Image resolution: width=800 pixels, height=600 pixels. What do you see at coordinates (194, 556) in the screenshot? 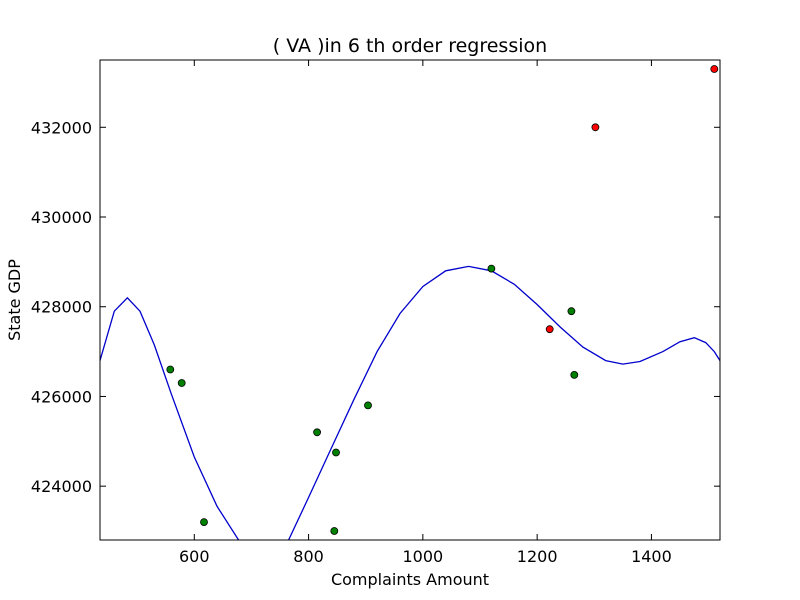
I see `x-tick-label: 600` at bounding box center [194, 556].